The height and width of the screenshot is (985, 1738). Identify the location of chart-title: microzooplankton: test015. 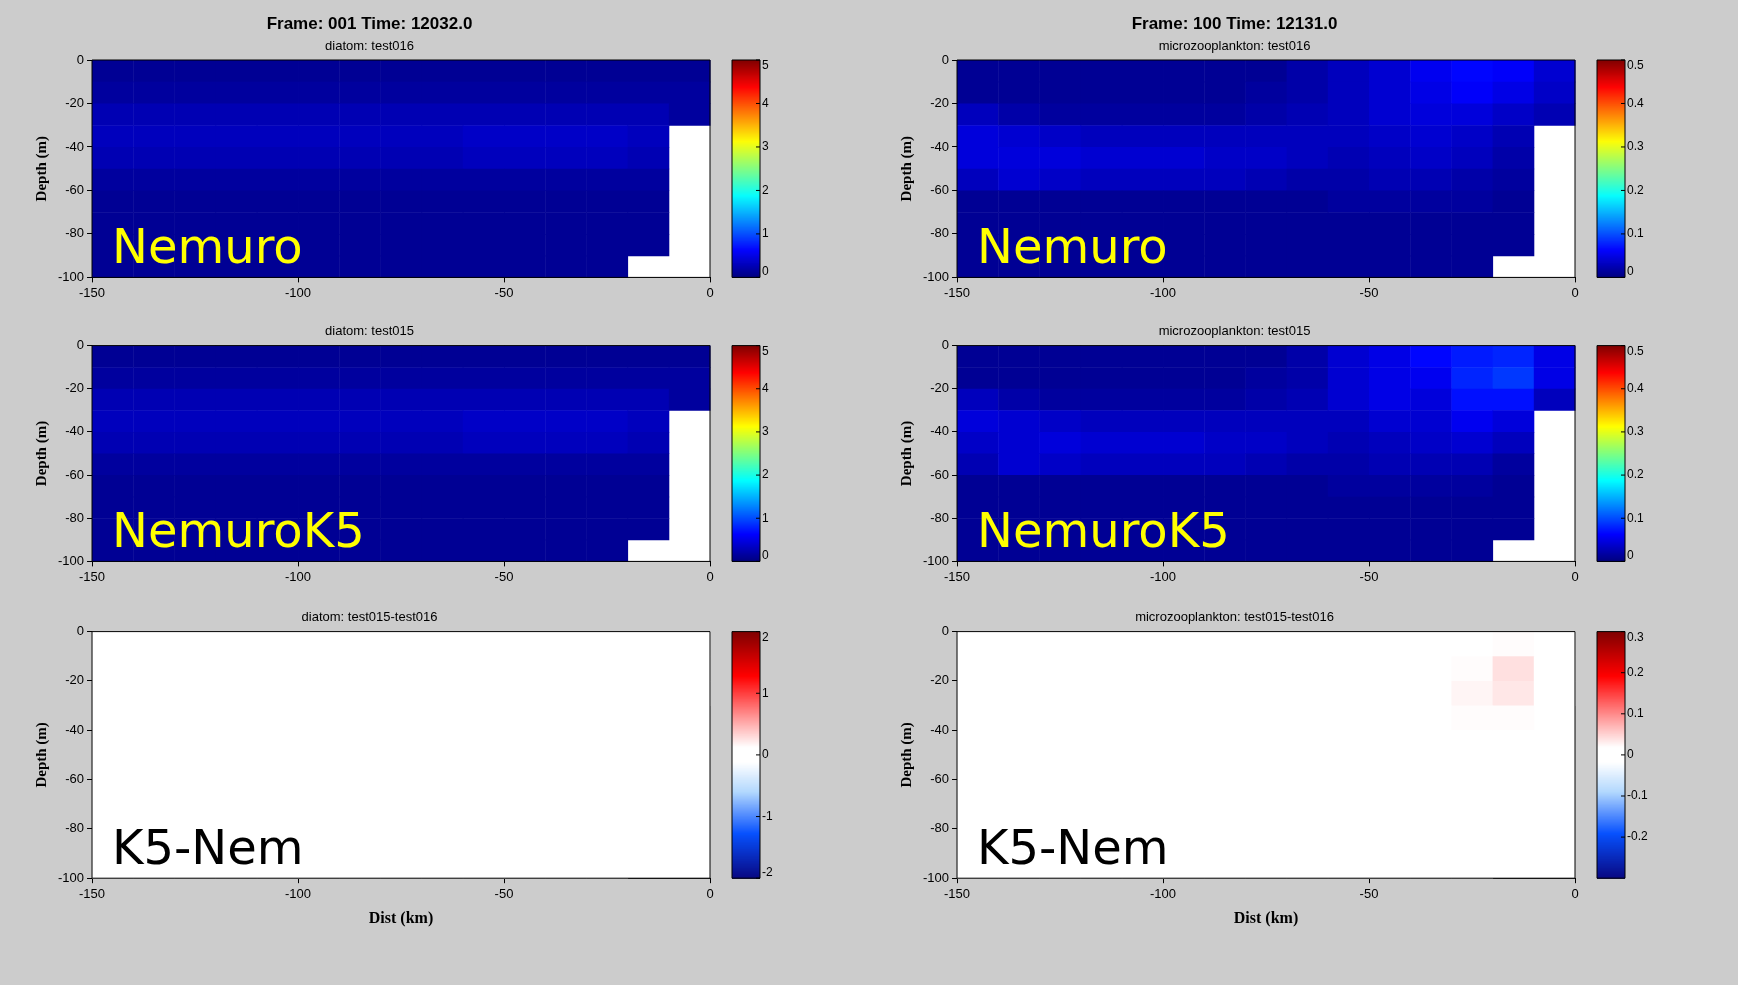
(1234, 331).